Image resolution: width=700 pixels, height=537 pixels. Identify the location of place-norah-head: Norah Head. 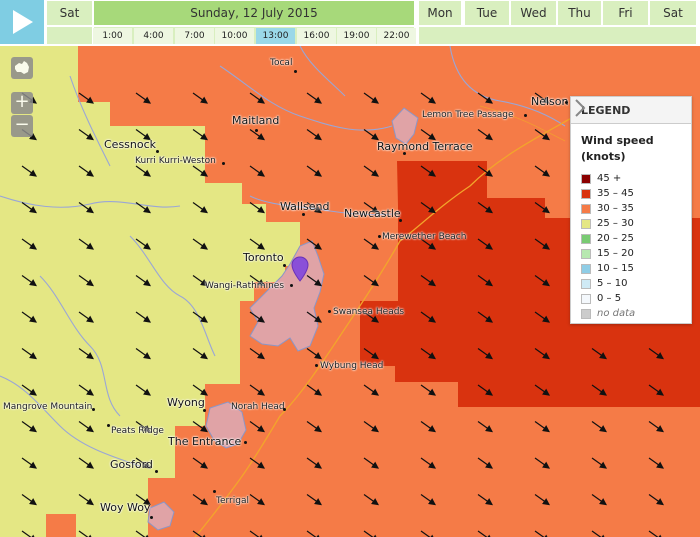
(258, 407).